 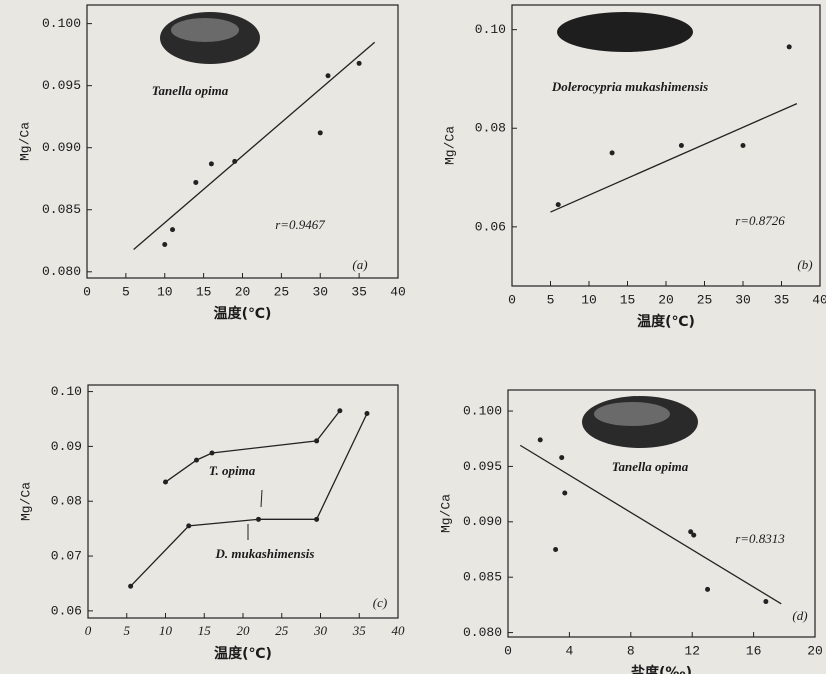 I want to click on y-tick-label: 0.085, so click(x=61, y=209).